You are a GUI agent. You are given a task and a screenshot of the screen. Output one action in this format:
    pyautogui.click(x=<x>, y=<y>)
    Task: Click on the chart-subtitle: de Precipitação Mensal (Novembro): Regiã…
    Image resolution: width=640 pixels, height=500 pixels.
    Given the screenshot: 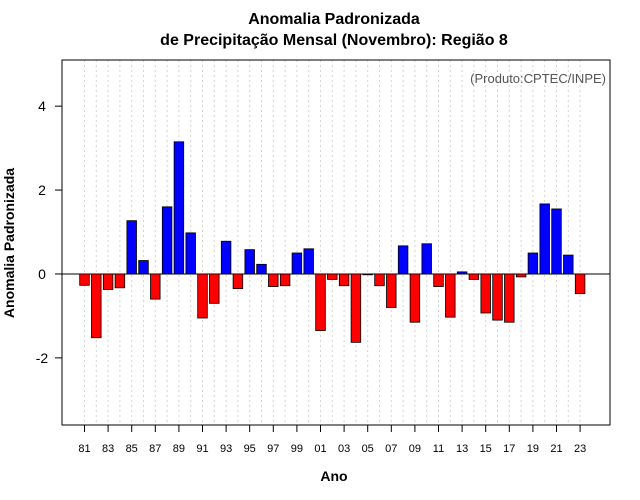 What is the action you would take?
    pyautogui.click(x=334, y=40)
    